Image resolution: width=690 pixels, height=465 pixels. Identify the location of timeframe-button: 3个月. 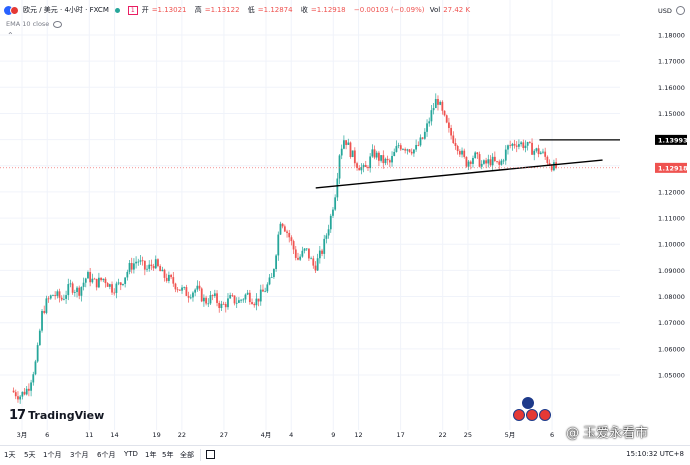
(79, 455).